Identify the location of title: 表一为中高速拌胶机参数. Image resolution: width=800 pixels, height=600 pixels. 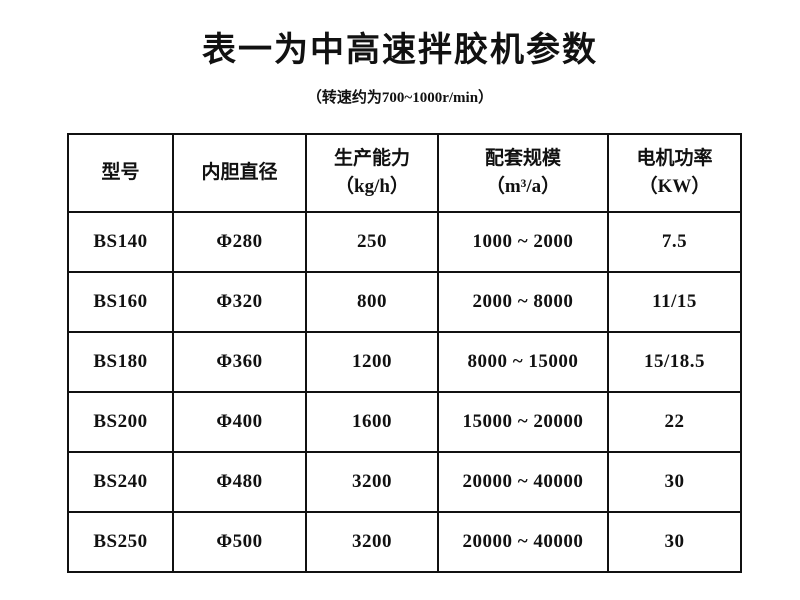
(400, 50).